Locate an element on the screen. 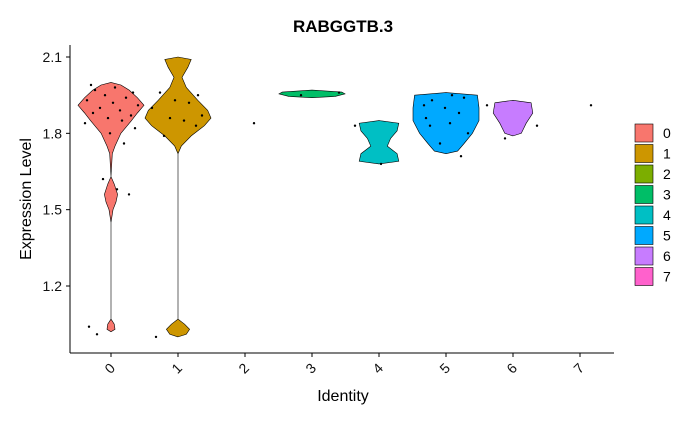  legend-label-6: 6 is located at coordinates (667, 256).